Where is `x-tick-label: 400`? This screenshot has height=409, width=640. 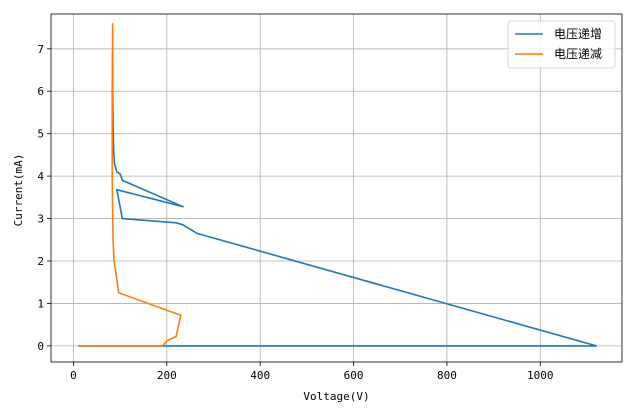
x-tick-label: 400 is located at coordinates (260, 375).